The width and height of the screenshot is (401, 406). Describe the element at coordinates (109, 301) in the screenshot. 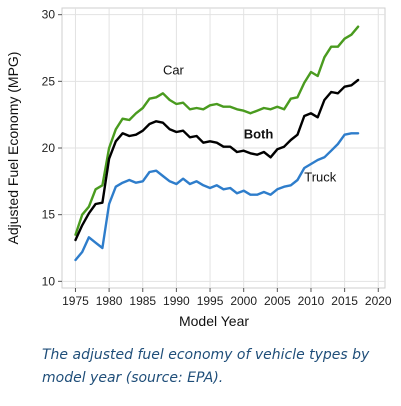

I see `x-tick-label: 1980` at that location.